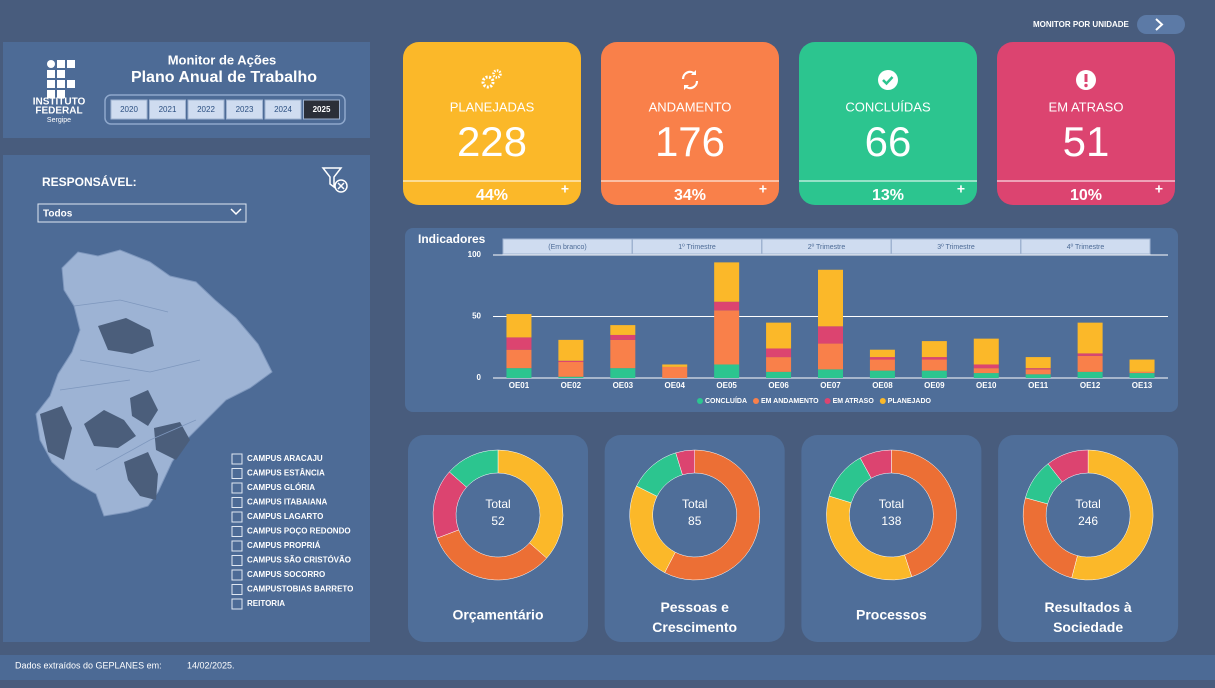  I want to click on legend-label: EM ATRASO, so click(854, 401).